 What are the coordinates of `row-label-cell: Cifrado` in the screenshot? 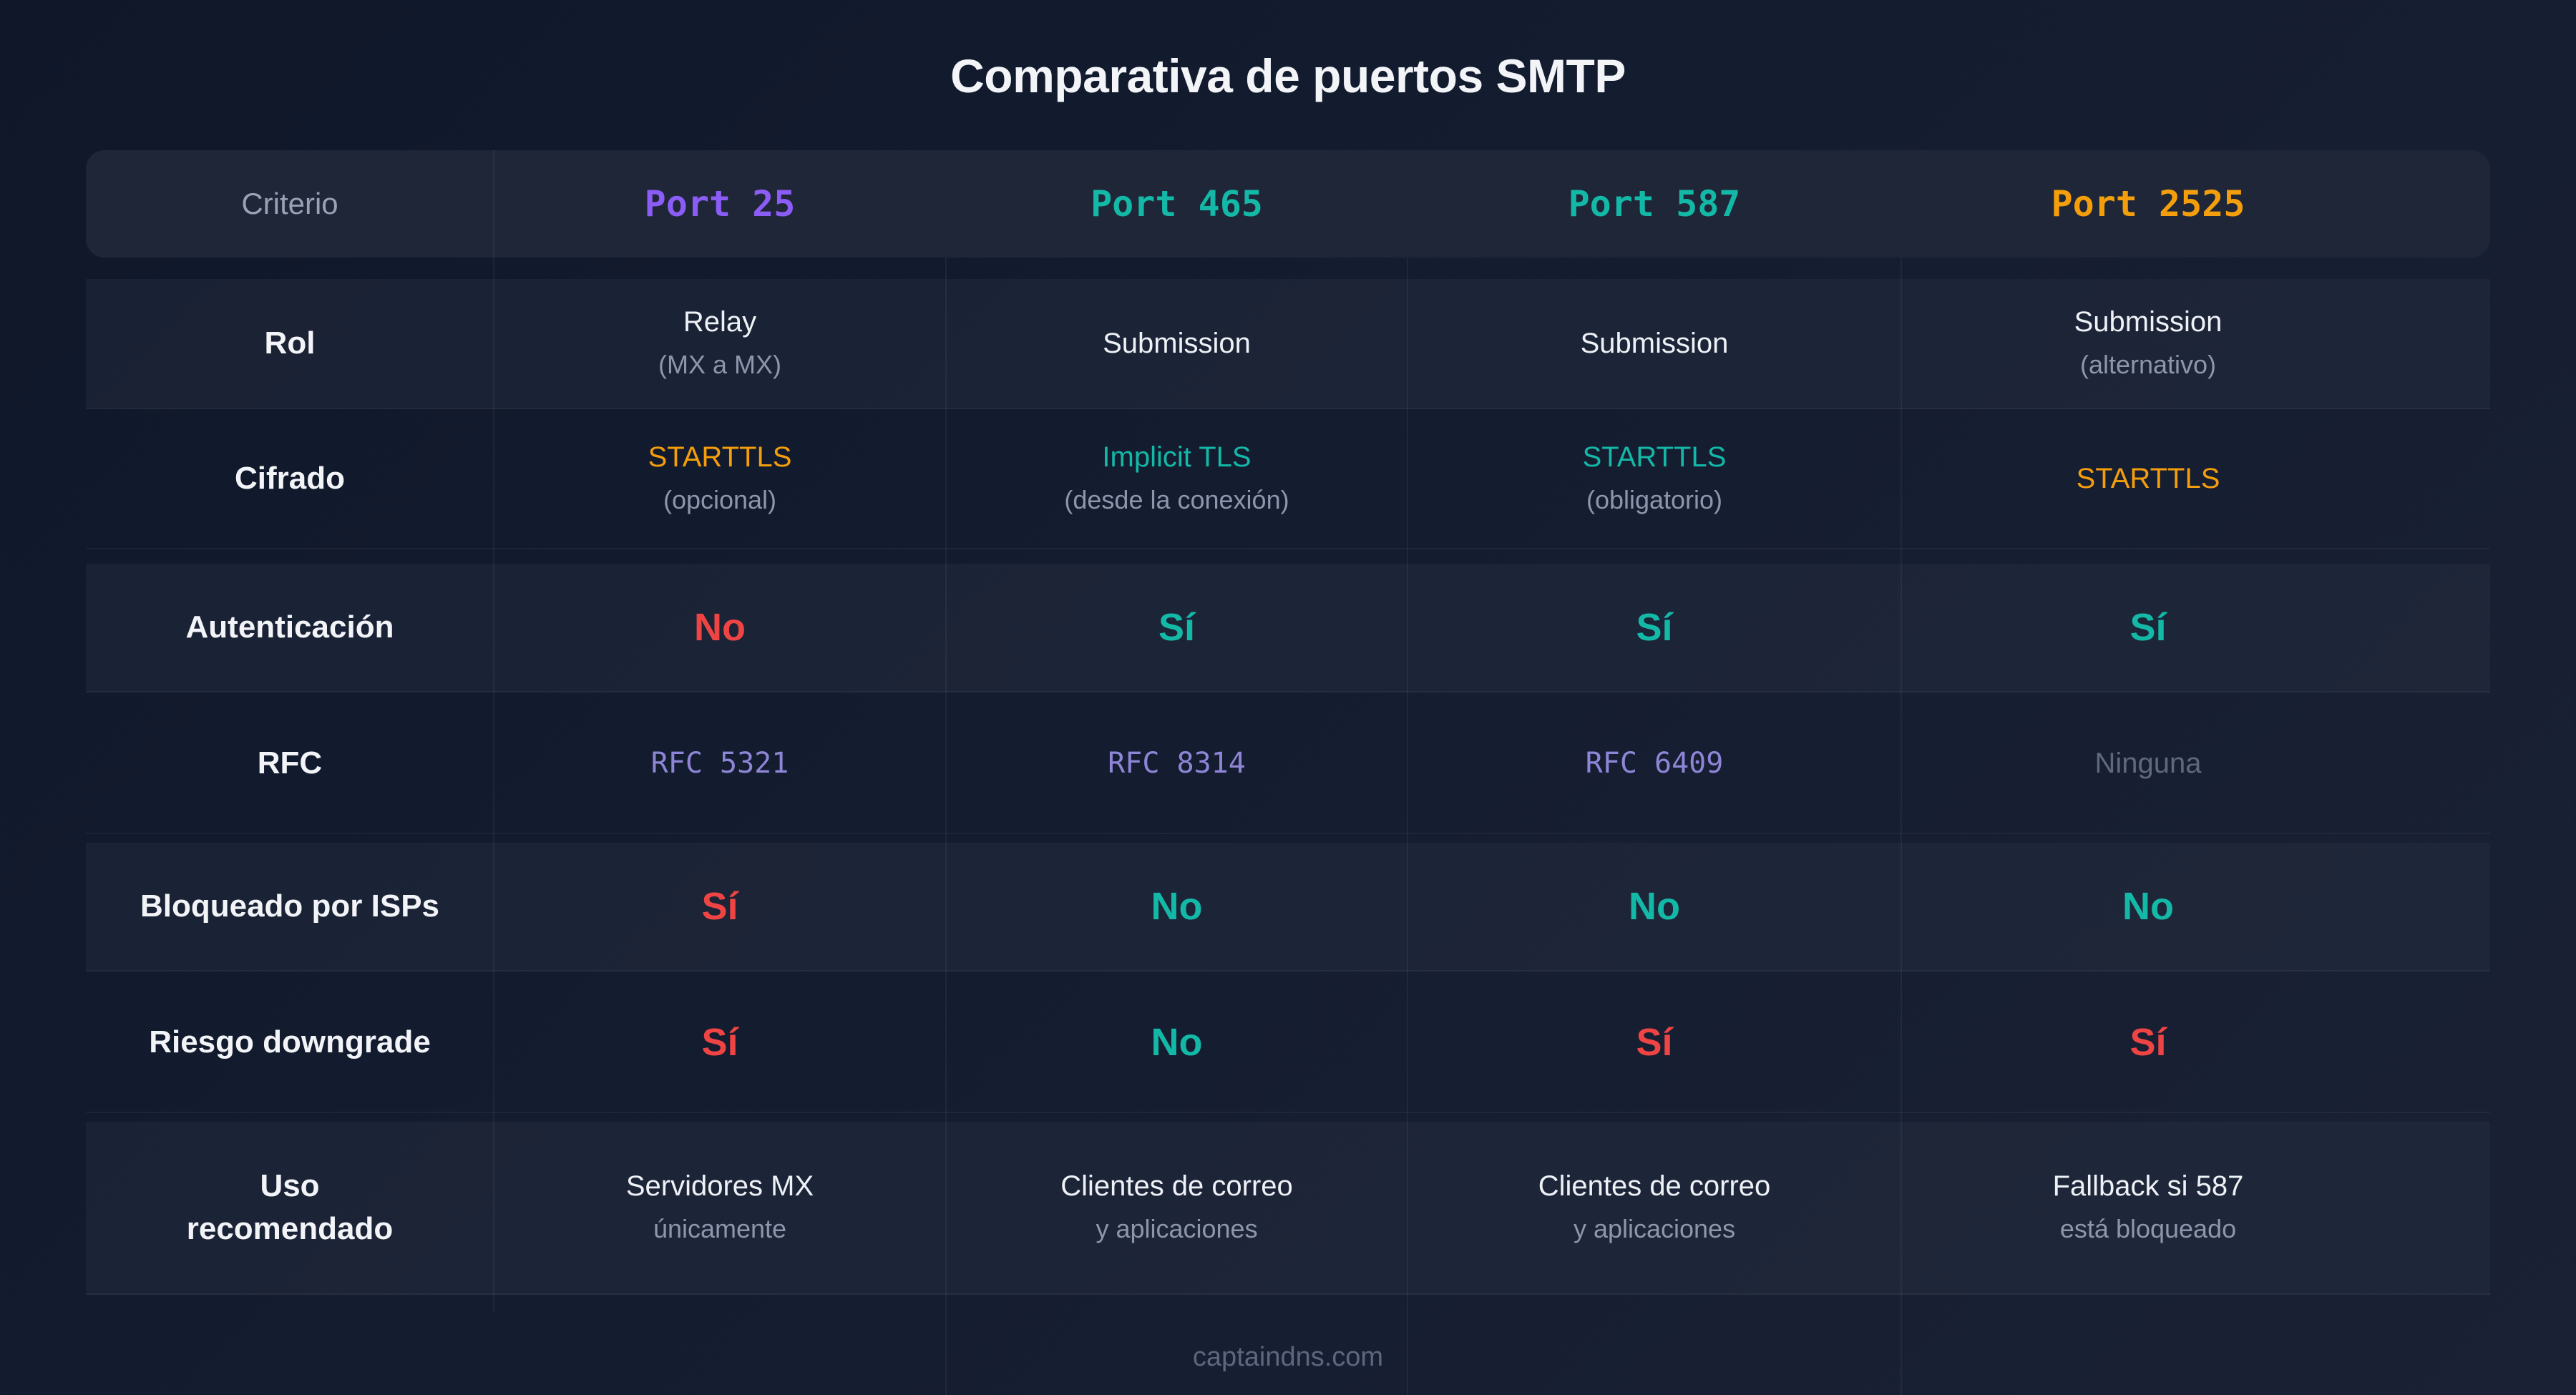 It's located at (290, 478).